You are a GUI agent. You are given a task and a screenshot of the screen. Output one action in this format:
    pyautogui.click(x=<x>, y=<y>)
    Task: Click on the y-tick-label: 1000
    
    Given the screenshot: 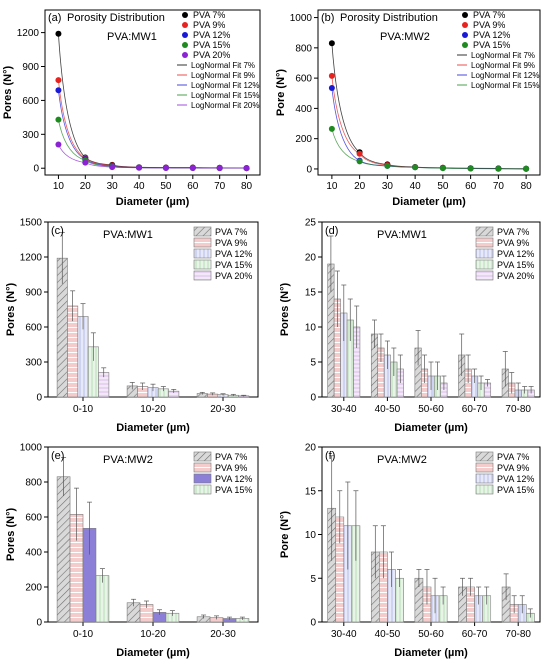 What is the action you would take?
    pyautogui.click(x=31, y=448)
    